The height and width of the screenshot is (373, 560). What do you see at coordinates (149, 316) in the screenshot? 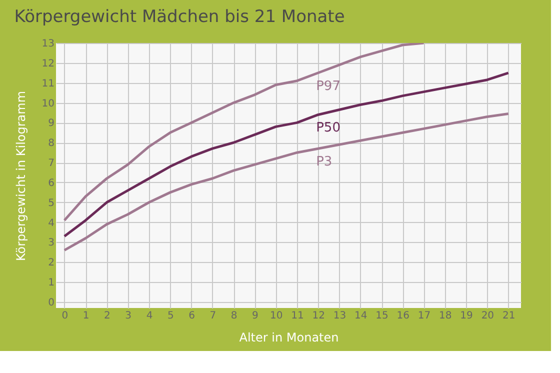
I see `x-tick-label: 4` at bounding box center [149, 316].